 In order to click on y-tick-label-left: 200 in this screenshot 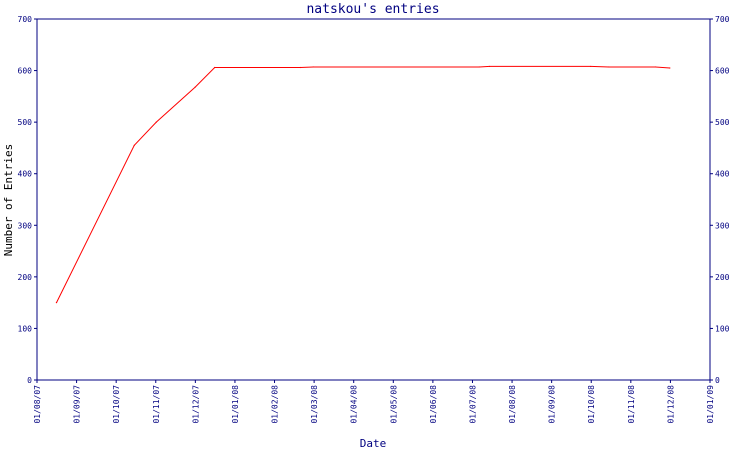, I will do `click(25, 277)`.